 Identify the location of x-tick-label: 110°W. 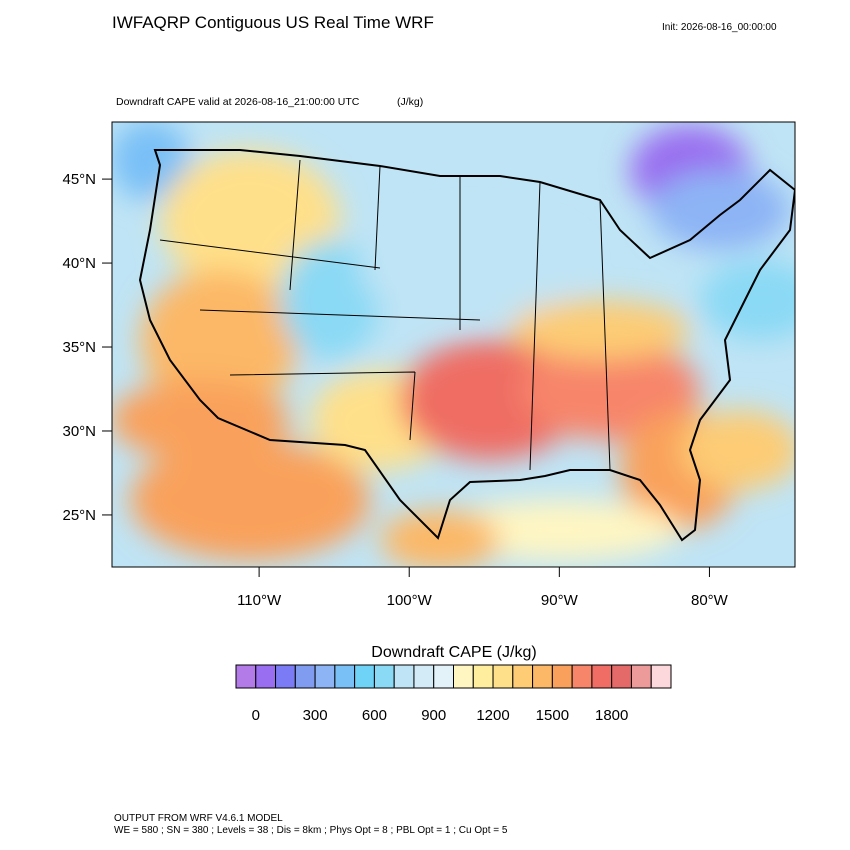
(259, 600).